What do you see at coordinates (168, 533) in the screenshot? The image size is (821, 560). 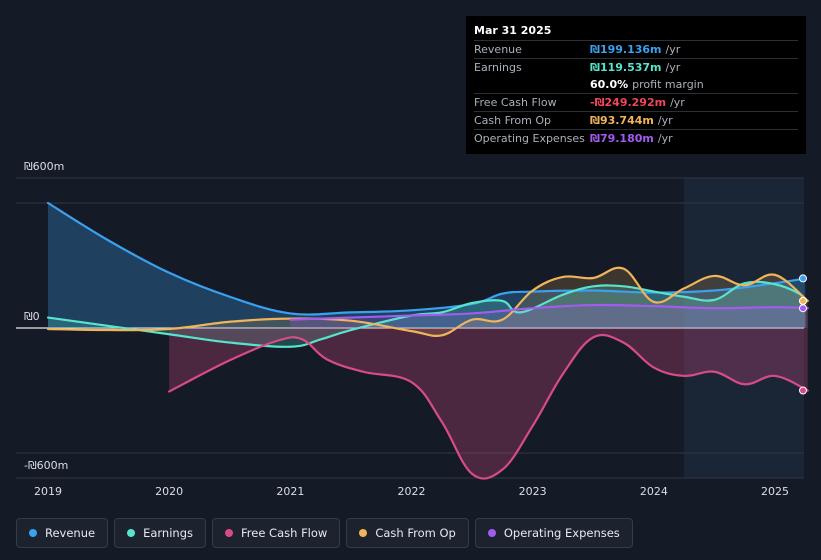 I see `legend-label: Earnings` at bounding box center [168, 533].